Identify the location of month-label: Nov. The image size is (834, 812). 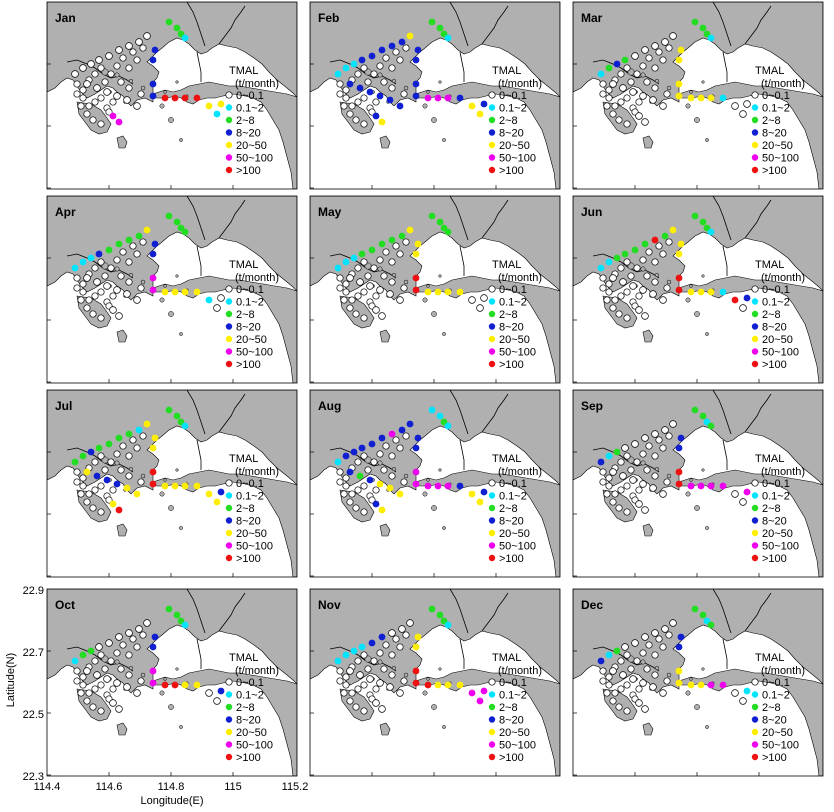
(329, 605).